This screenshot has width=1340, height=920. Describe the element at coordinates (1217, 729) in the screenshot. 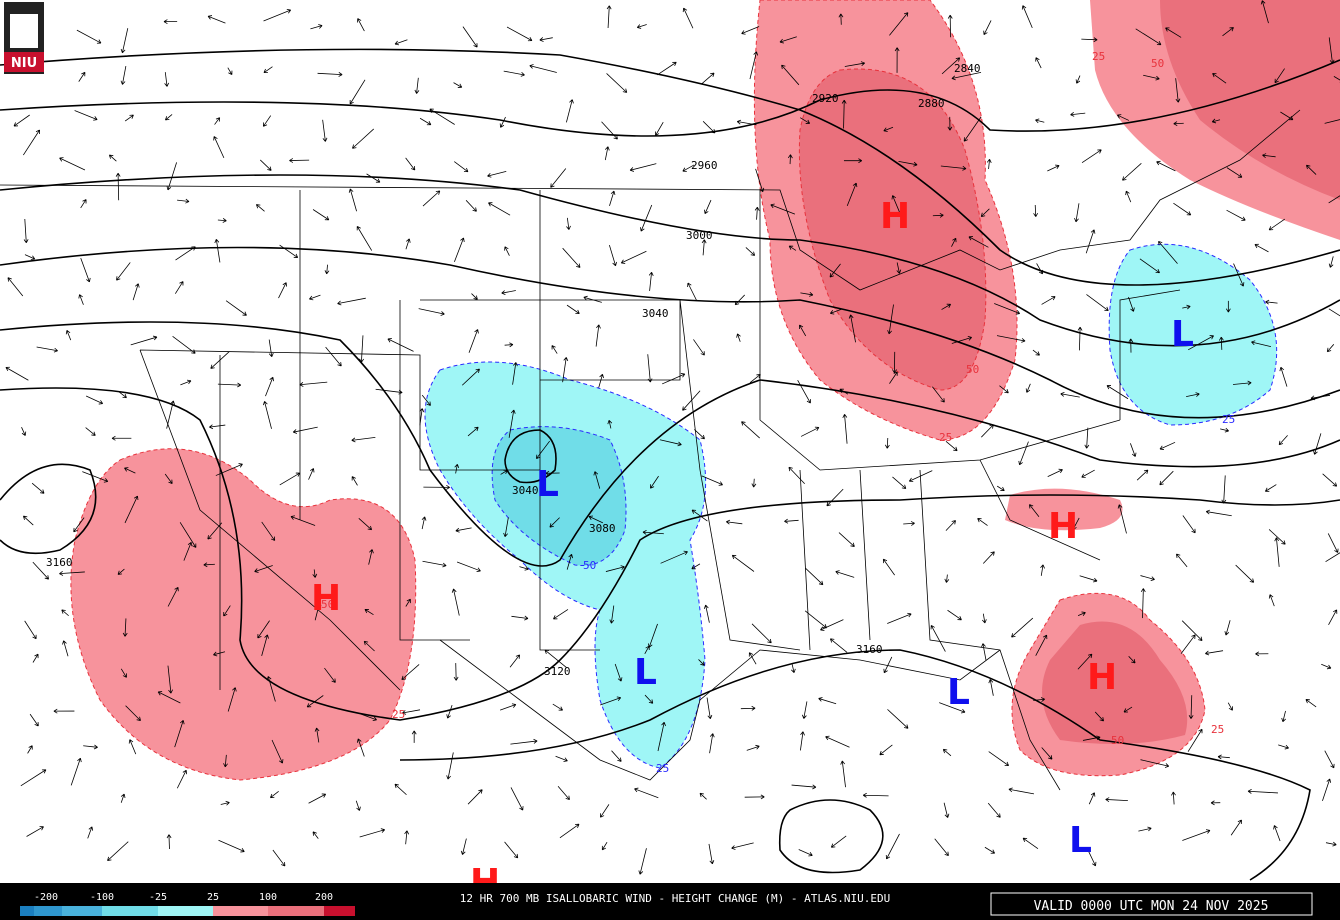

I see `change-label: 25` at that location.